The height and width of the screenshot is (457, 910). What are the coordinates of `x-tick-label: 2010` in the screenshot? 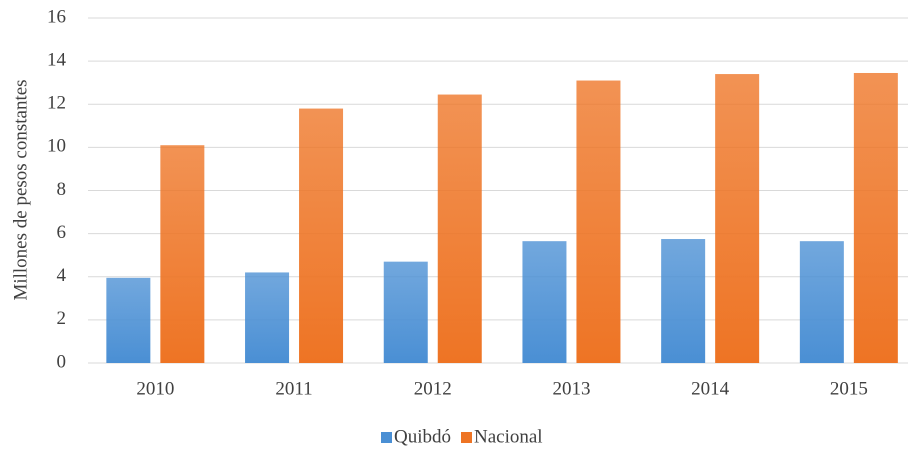 It's located at (155, 388).